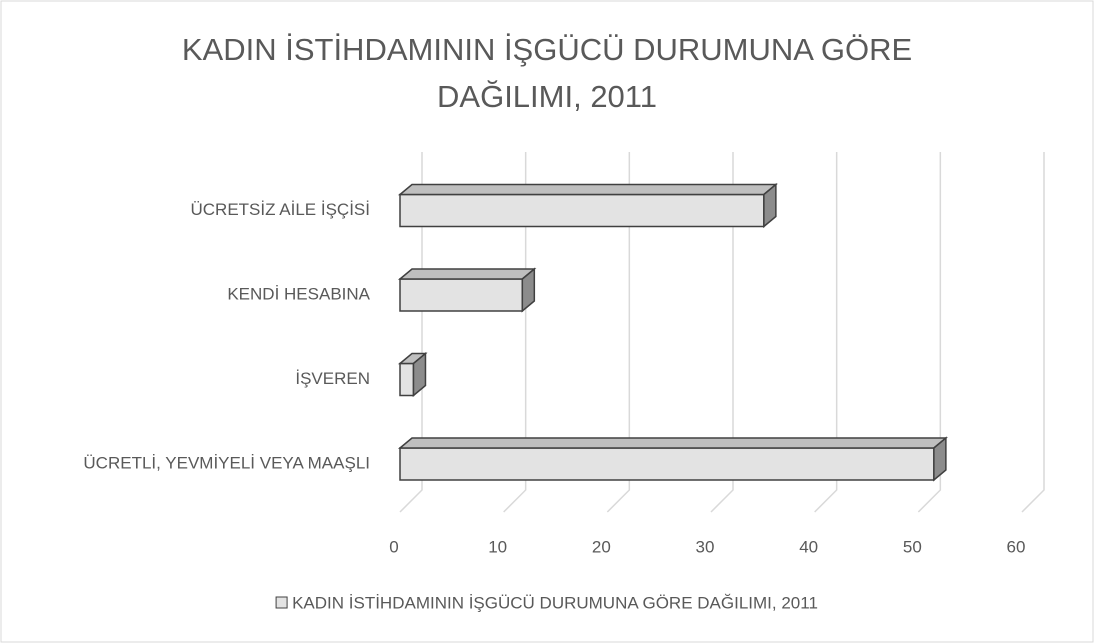 Image resolution: width=1094 pixels, height=643 pixels. I want to click on y-tick-label: İŞVEREN, so click(332, 378).